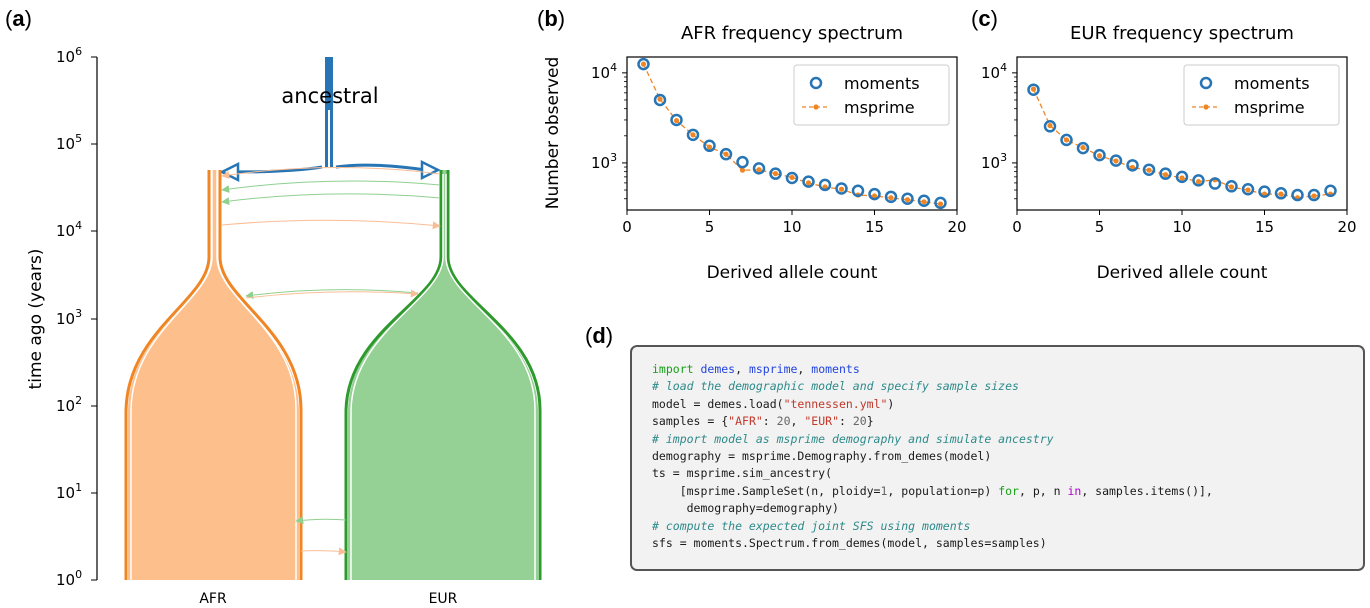  I want to click on x-tick-label: 5, so click(710, 227).